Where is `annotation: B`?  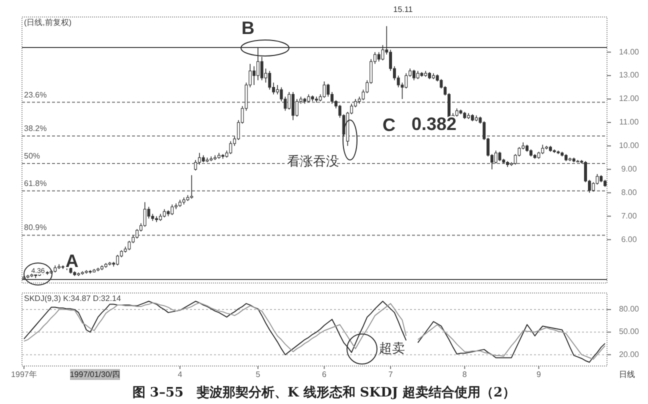
annotation: B is located at coordinates (248, 28).